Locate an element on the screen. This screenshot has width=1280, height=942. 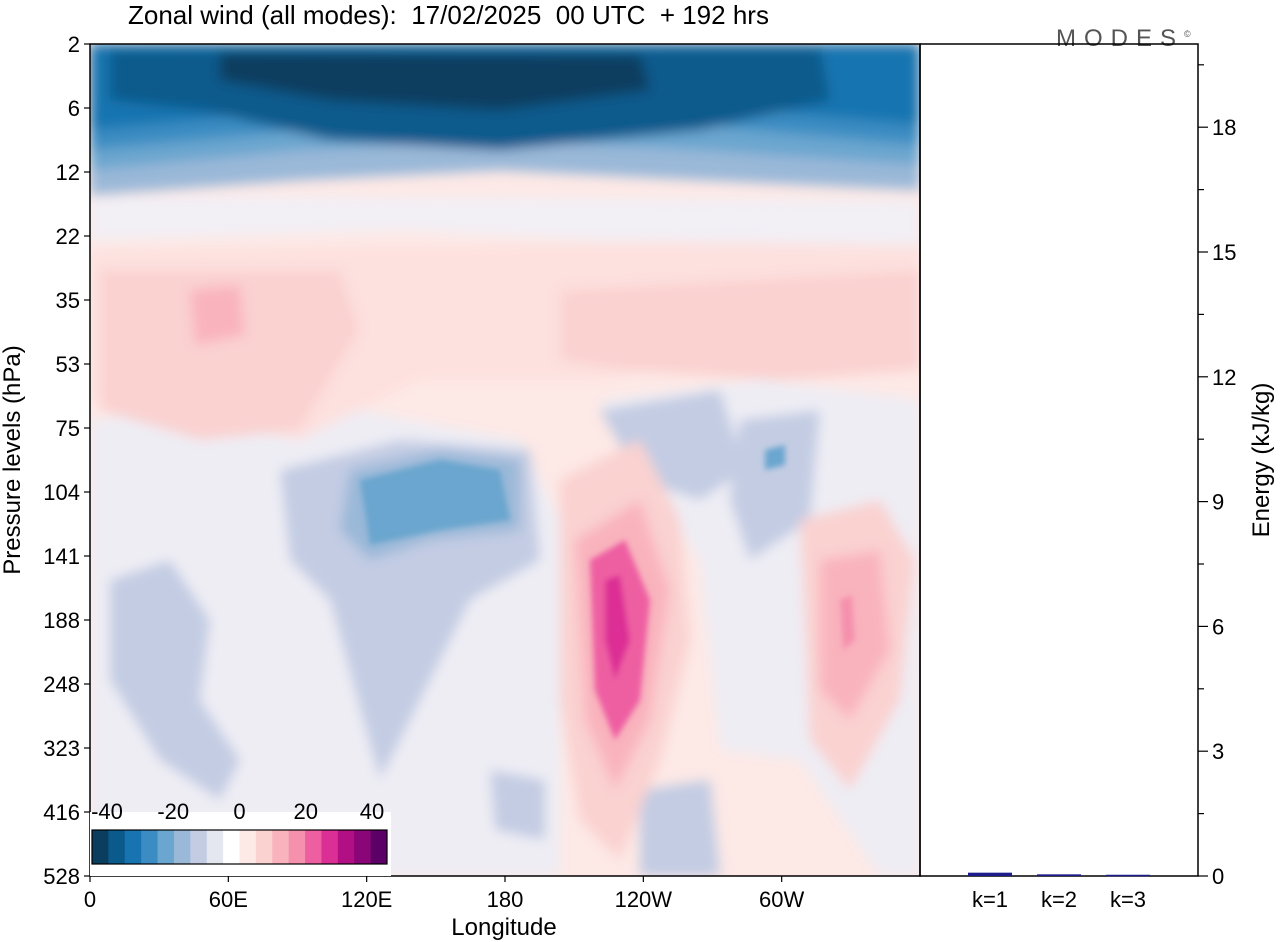
region-transition is located at coordinates (505, 220).